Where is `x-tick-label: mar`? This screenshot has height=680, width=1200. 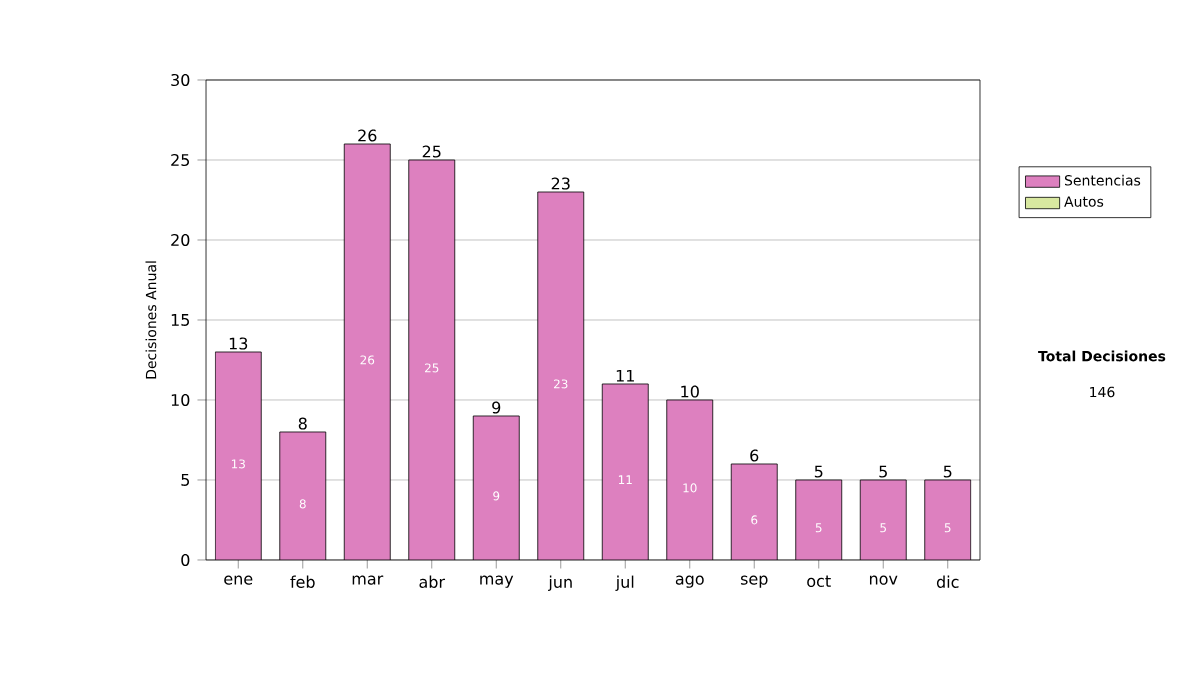
x-tick-label: mar is located at coordinates (368, 580).